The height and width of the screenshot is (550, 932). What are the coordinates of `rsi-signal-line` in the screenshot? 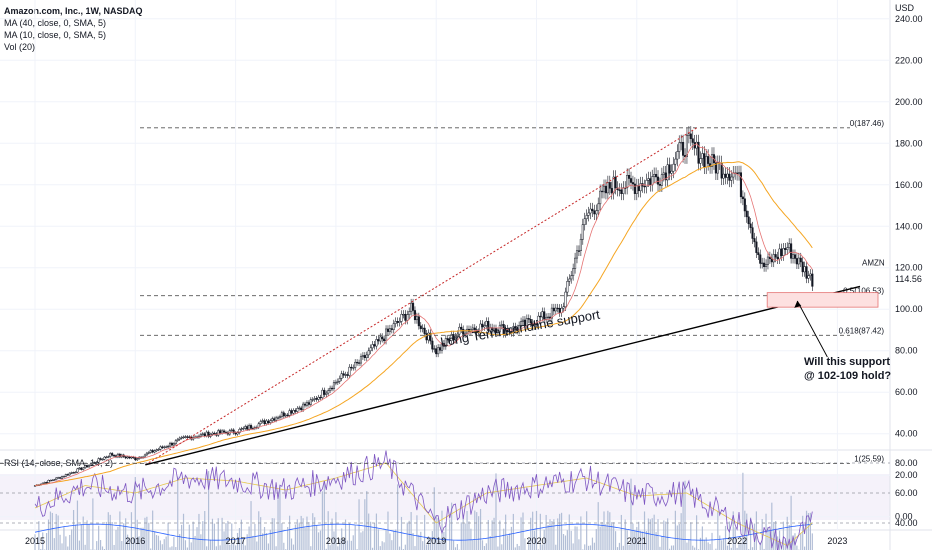 It's located at (423, 504).